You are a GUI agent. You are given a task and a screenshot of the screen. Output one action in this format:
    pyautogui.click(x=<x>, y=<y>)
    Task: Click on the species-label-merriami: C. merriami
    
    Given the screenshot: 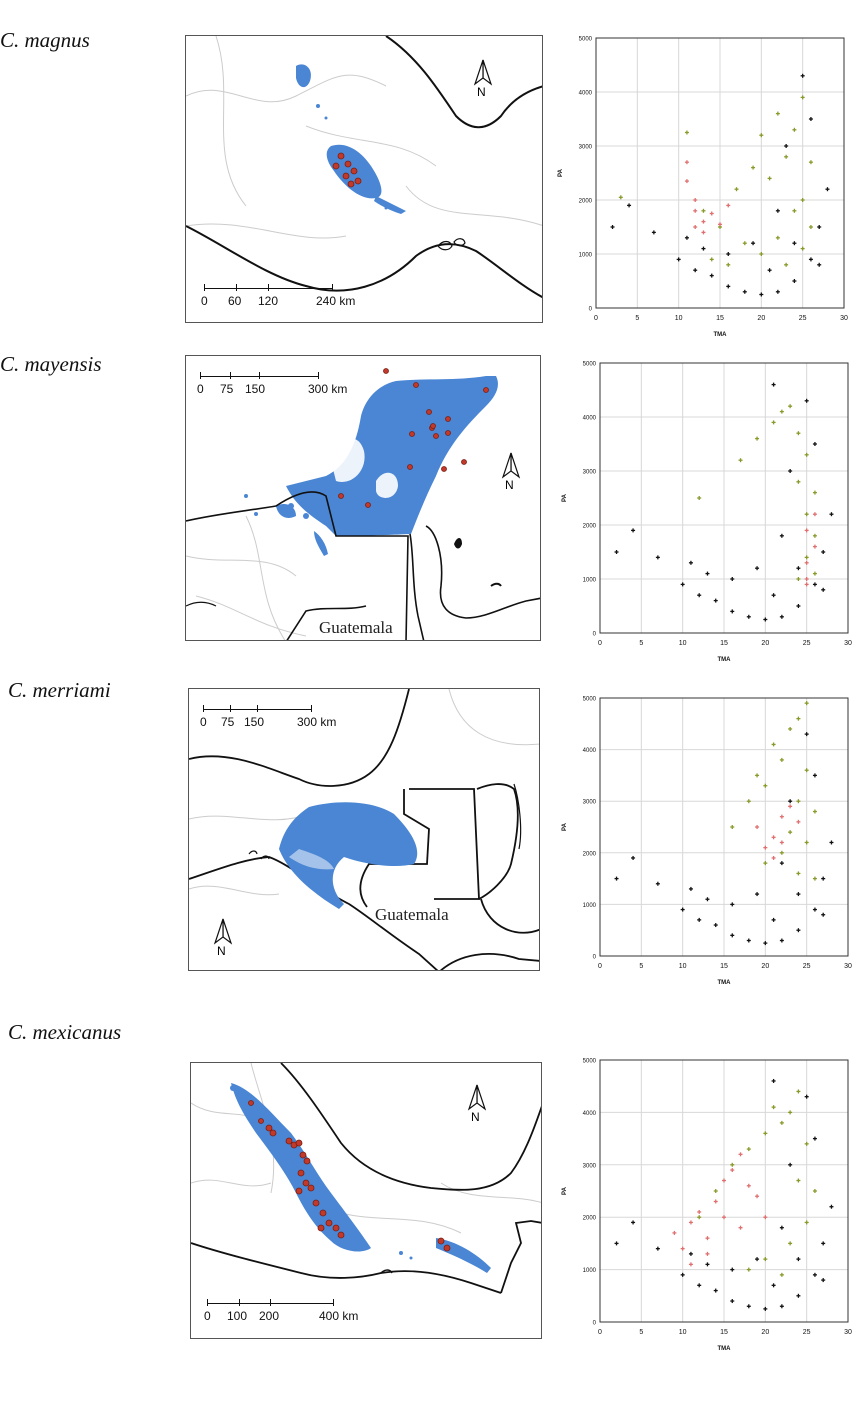 What is the action you would take?
    pyautogui.click(x=59, y=690)
    